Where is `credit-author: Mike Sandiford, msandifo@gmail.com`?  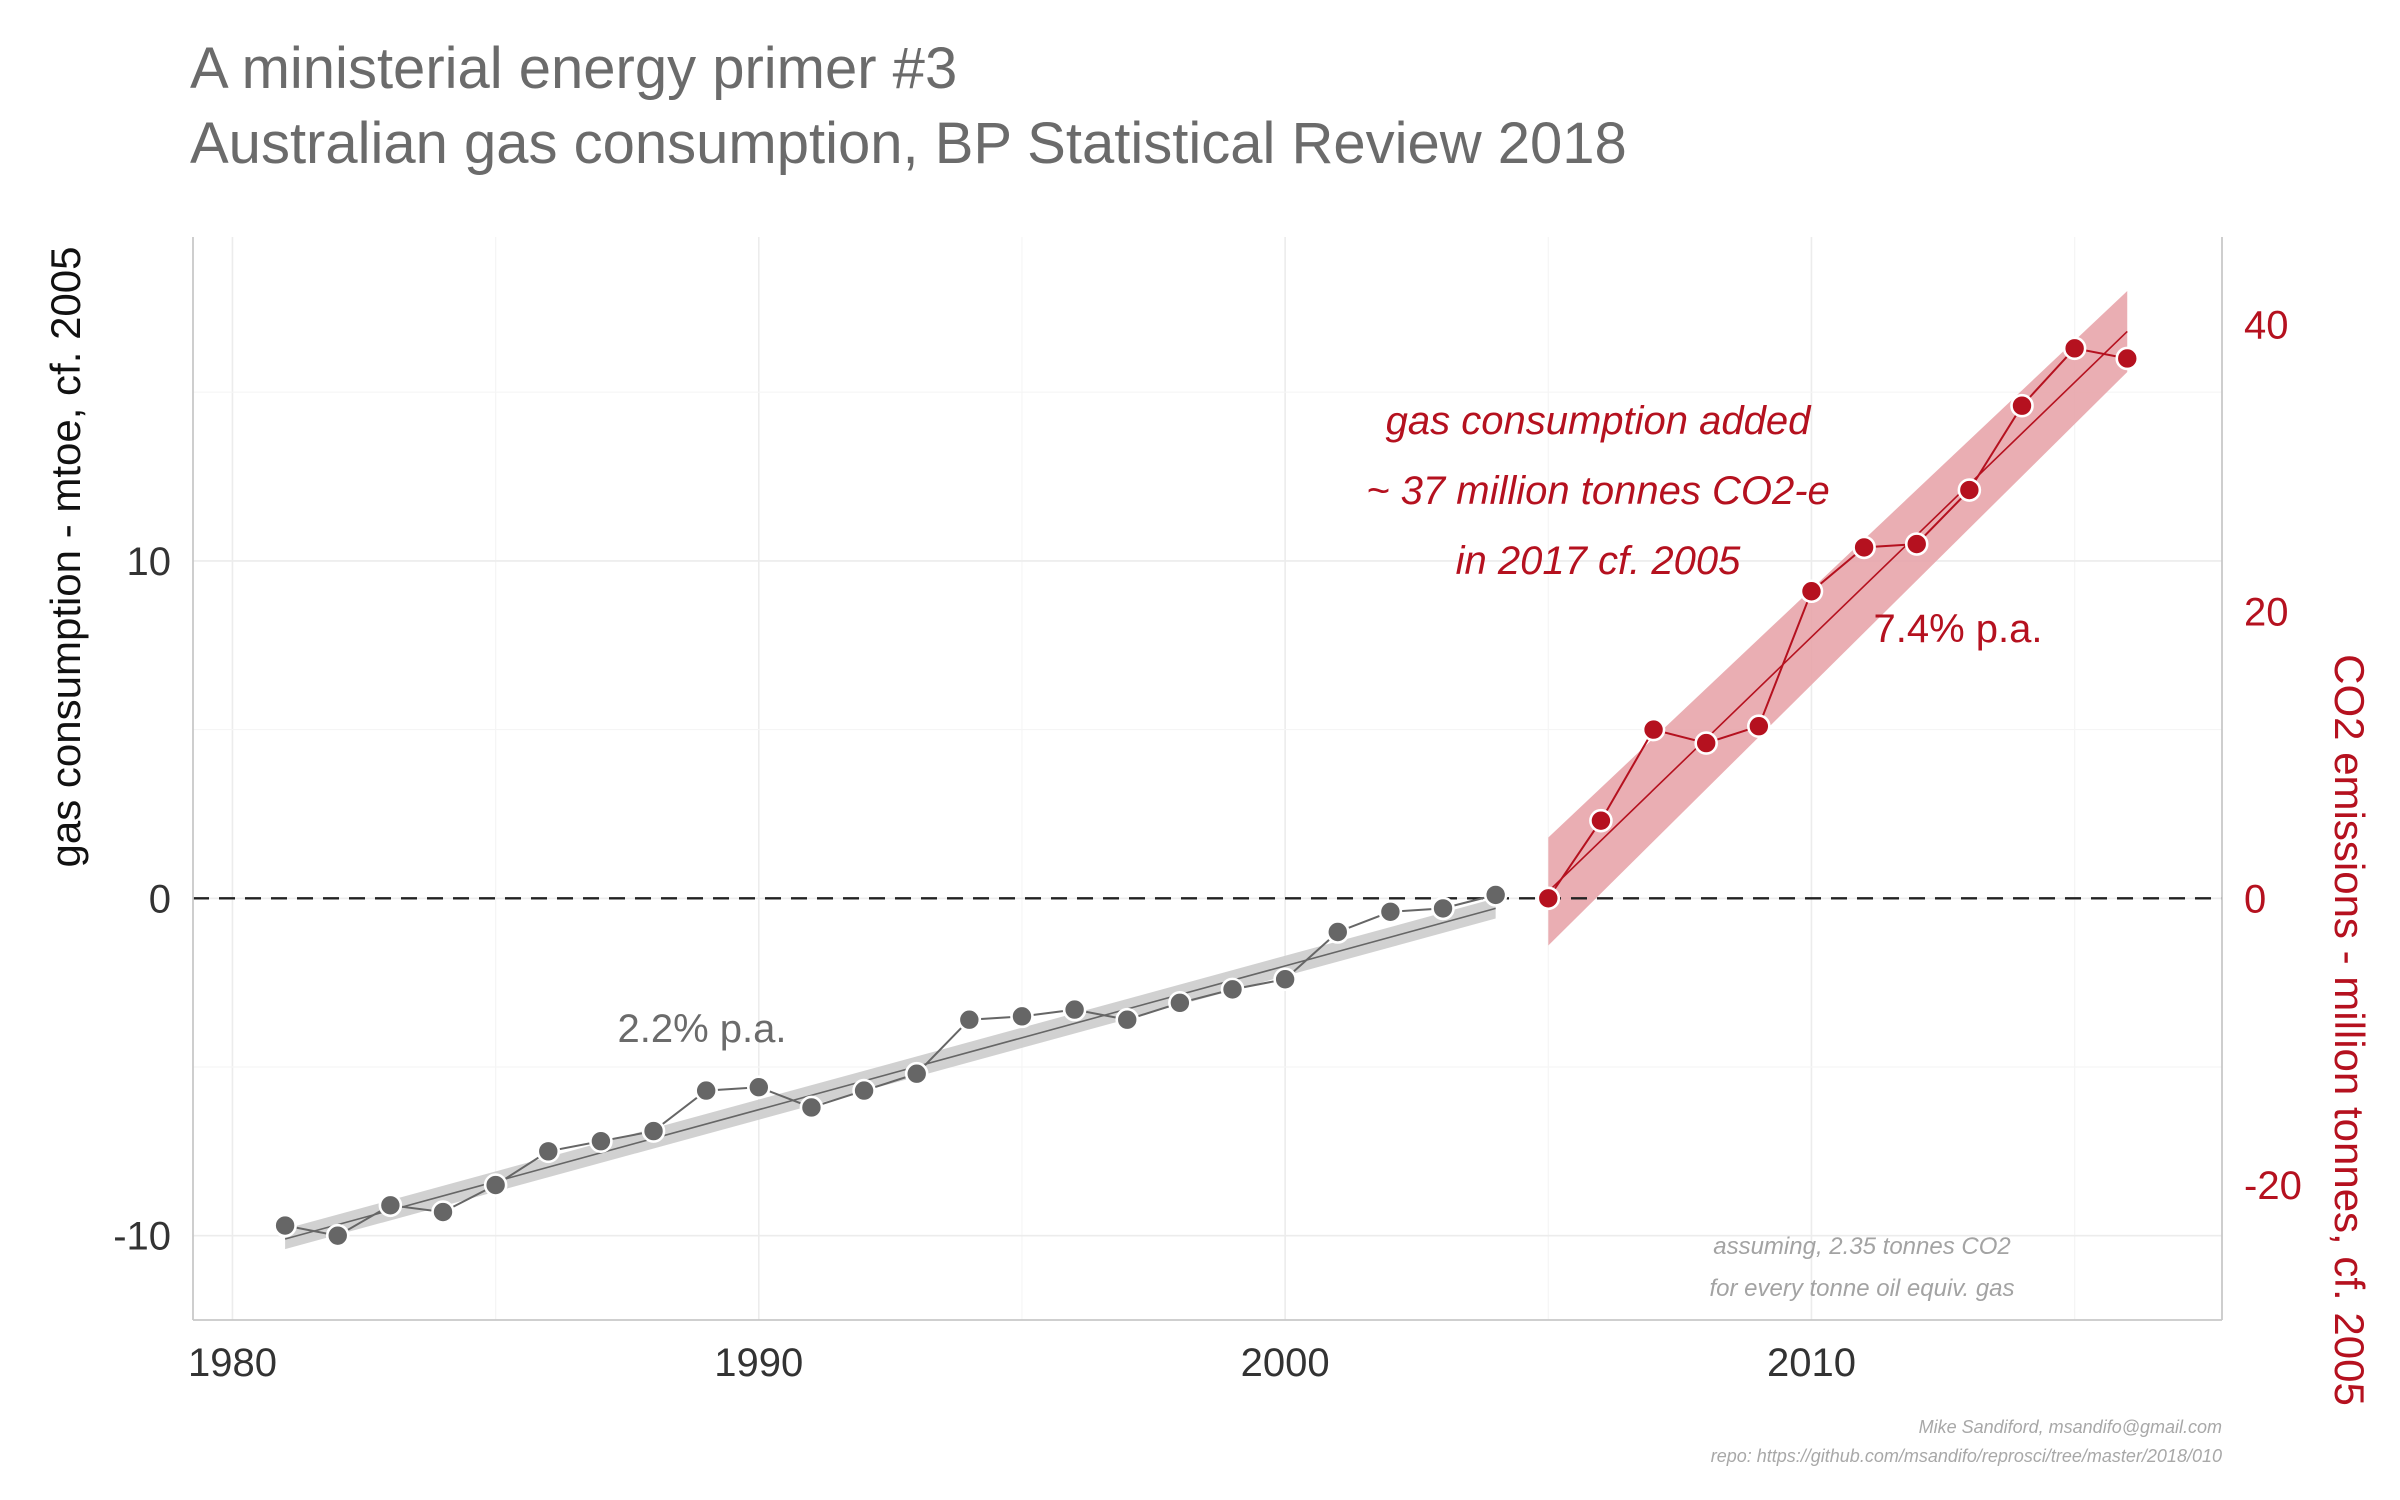
credit-author: Mike Sandiford, msandifo@gmail.com is located at coordinates (2070, 1427).